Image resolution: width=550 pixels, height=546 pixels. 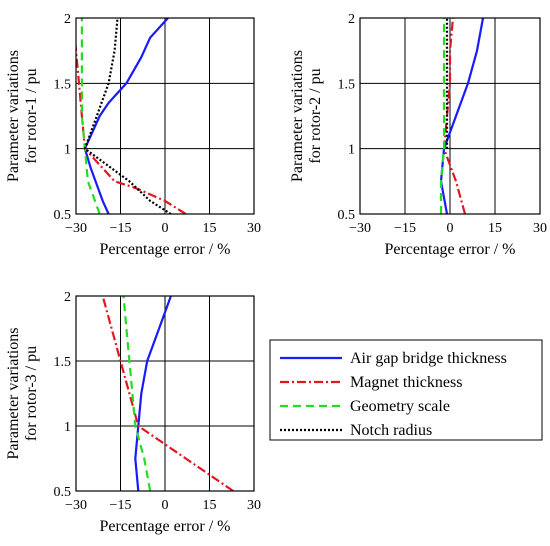 I want to click on legend-box, so click(x=406, y=390).